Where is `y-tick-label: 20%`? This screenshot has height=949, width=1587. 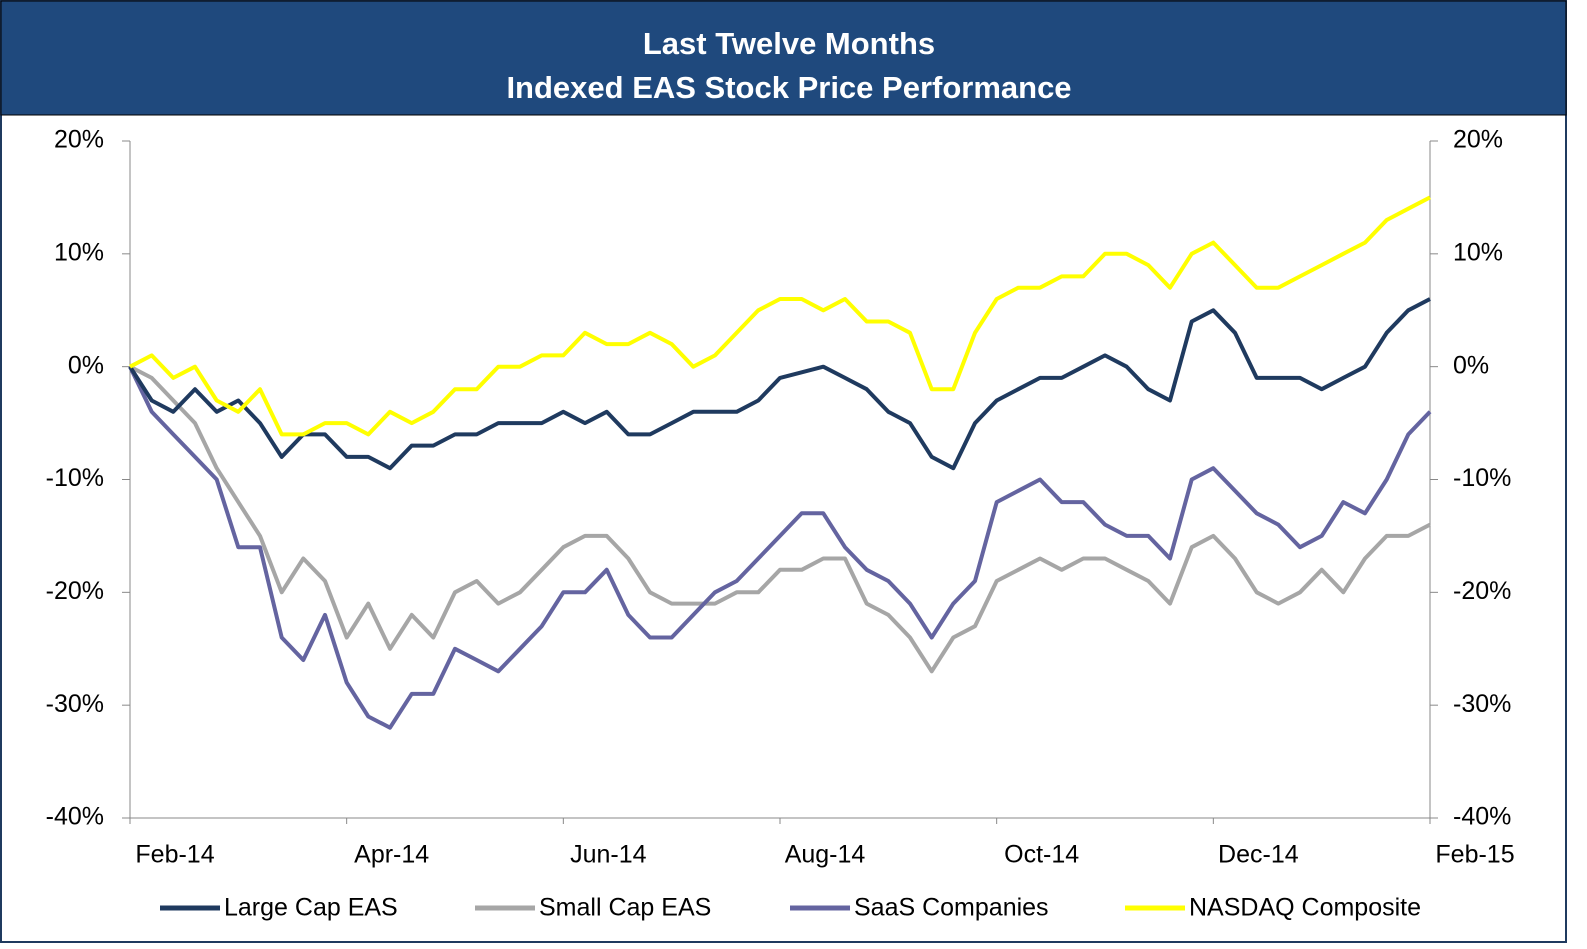
y-tick-label: 20% is located at coordinates (79, 140).